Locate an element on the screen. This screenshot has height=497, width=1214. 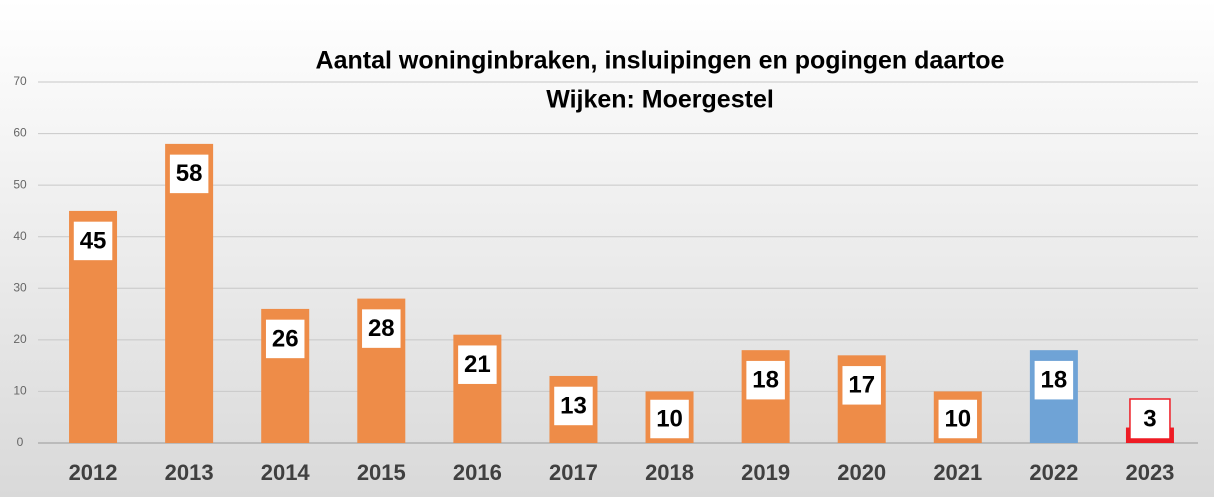
y-tick-label: 0 is located at coordinates (20, 442).